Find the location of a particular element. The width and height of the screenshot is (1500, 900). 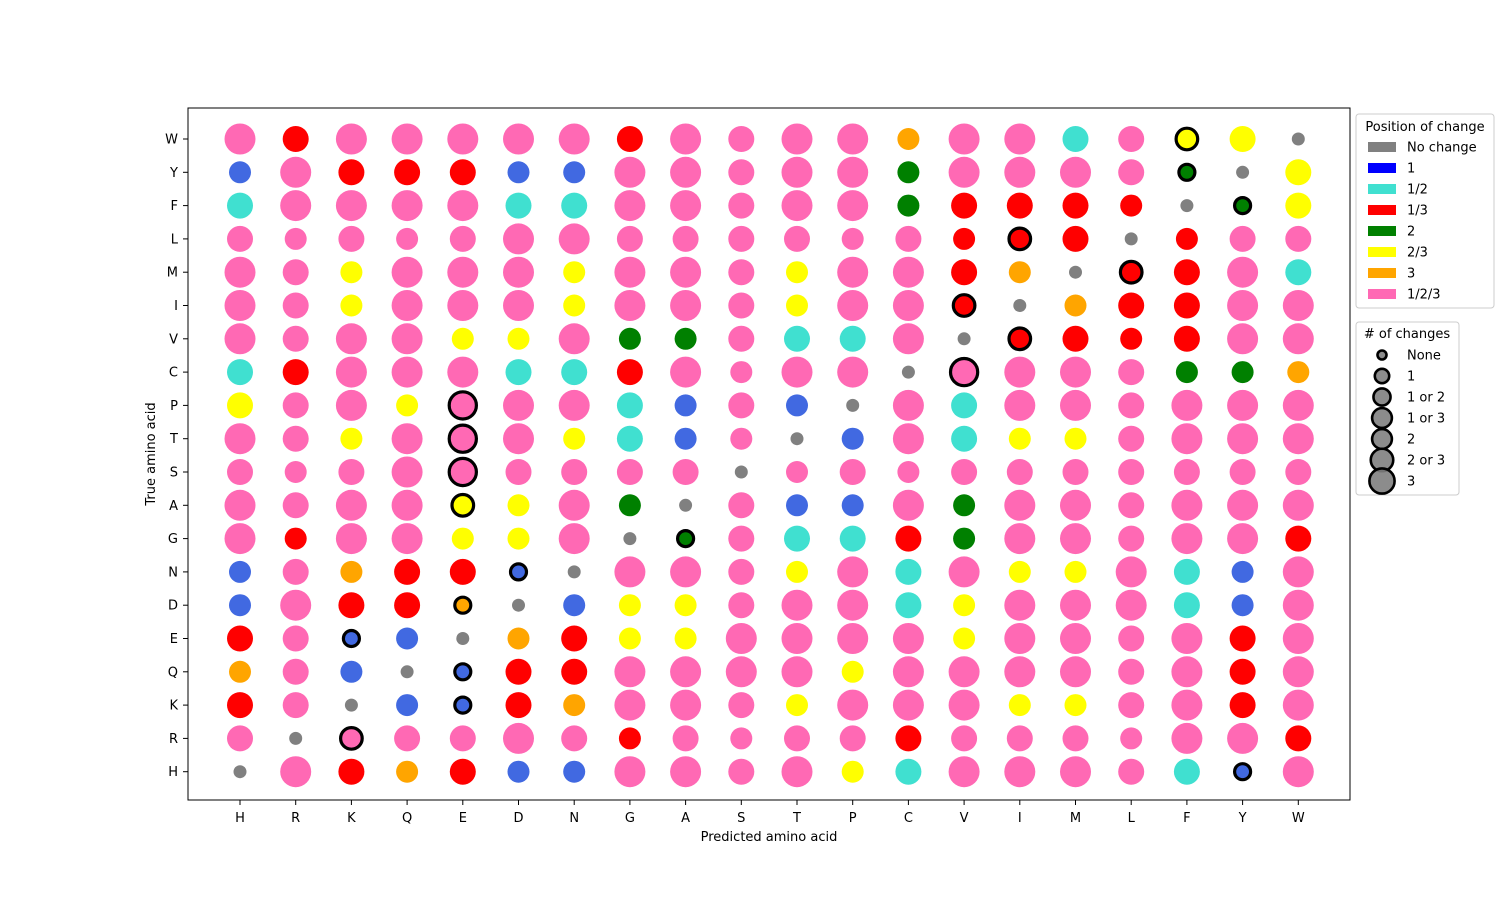

y-tick-label: W is located at coordinates (171, 140).